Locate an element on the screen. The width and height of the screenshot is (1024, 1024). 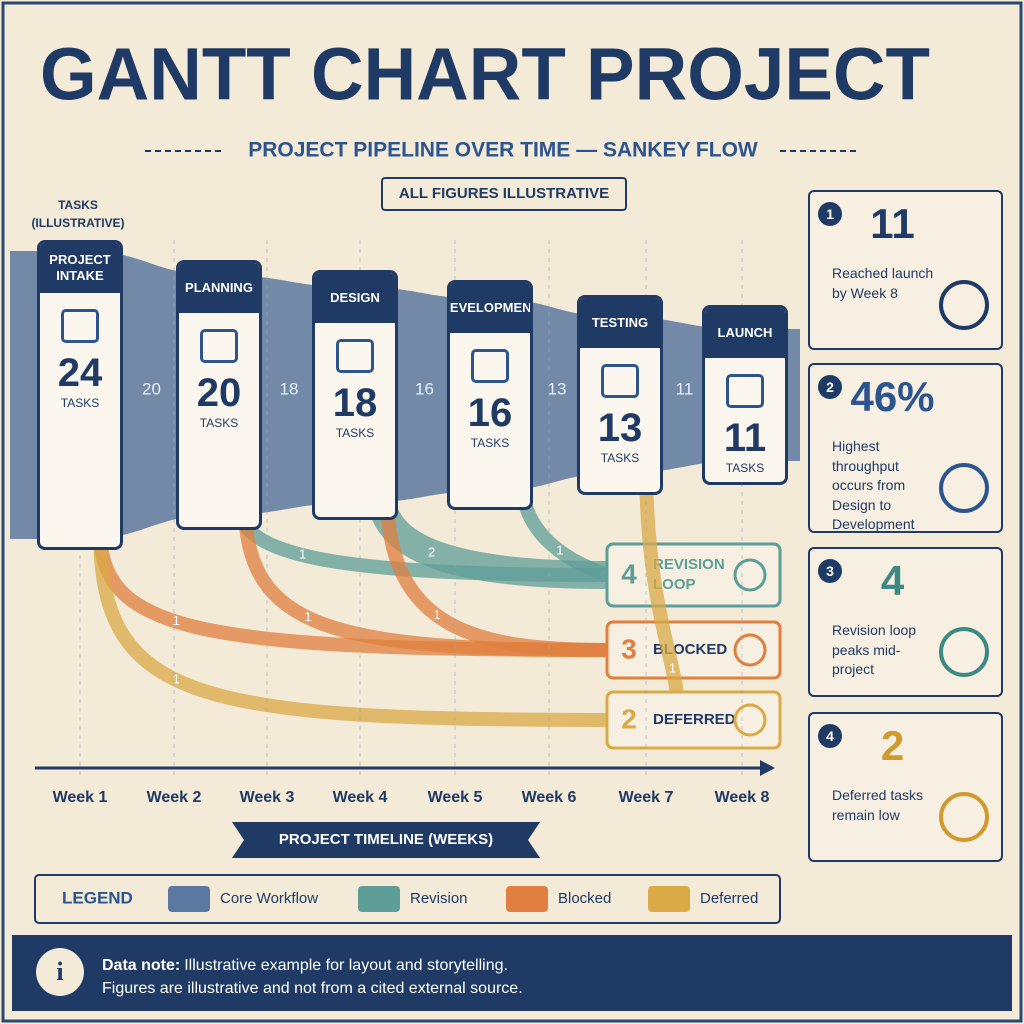
insight-text: Deferred tasks remain low is located at coordinates (878, 805).